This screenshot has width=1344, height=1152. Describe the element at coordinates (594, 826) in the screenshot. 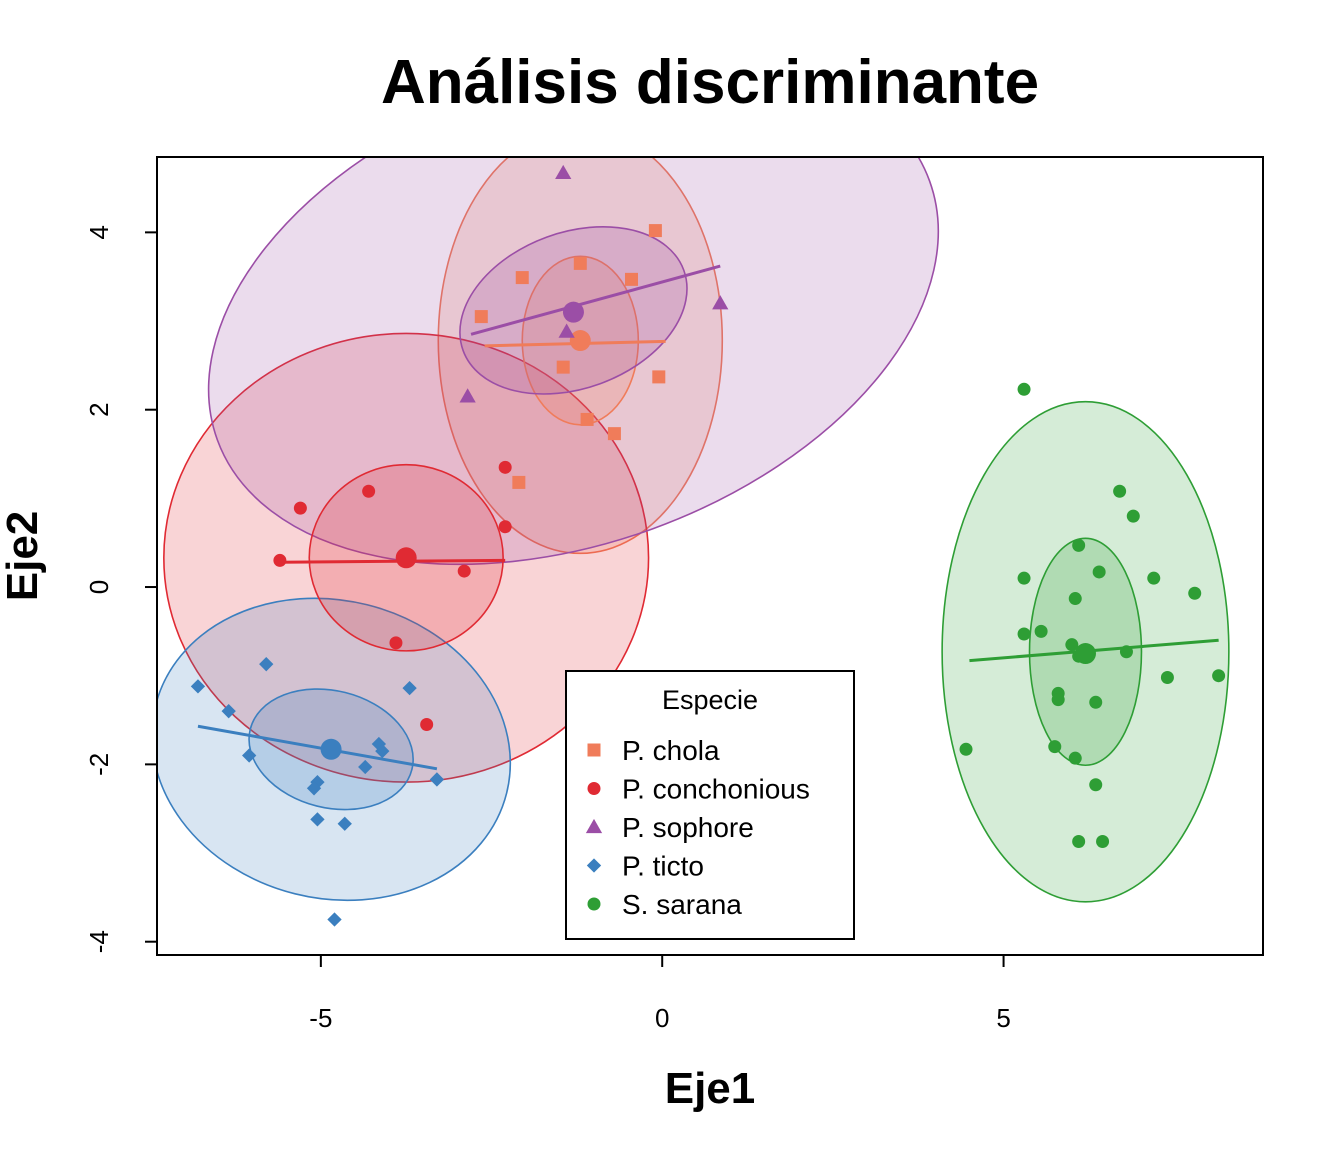

I see `legend-swatch-p-sophore` at that location.